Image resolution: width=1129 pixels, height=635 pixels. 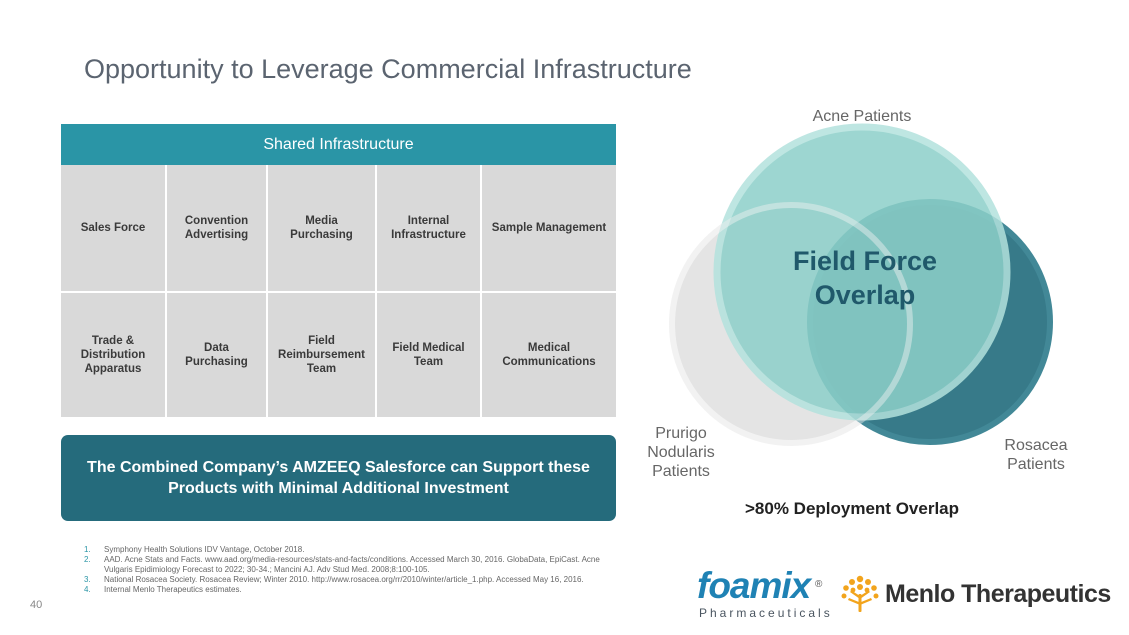 I want to click on acne-circle, so click(x=862, y=272).